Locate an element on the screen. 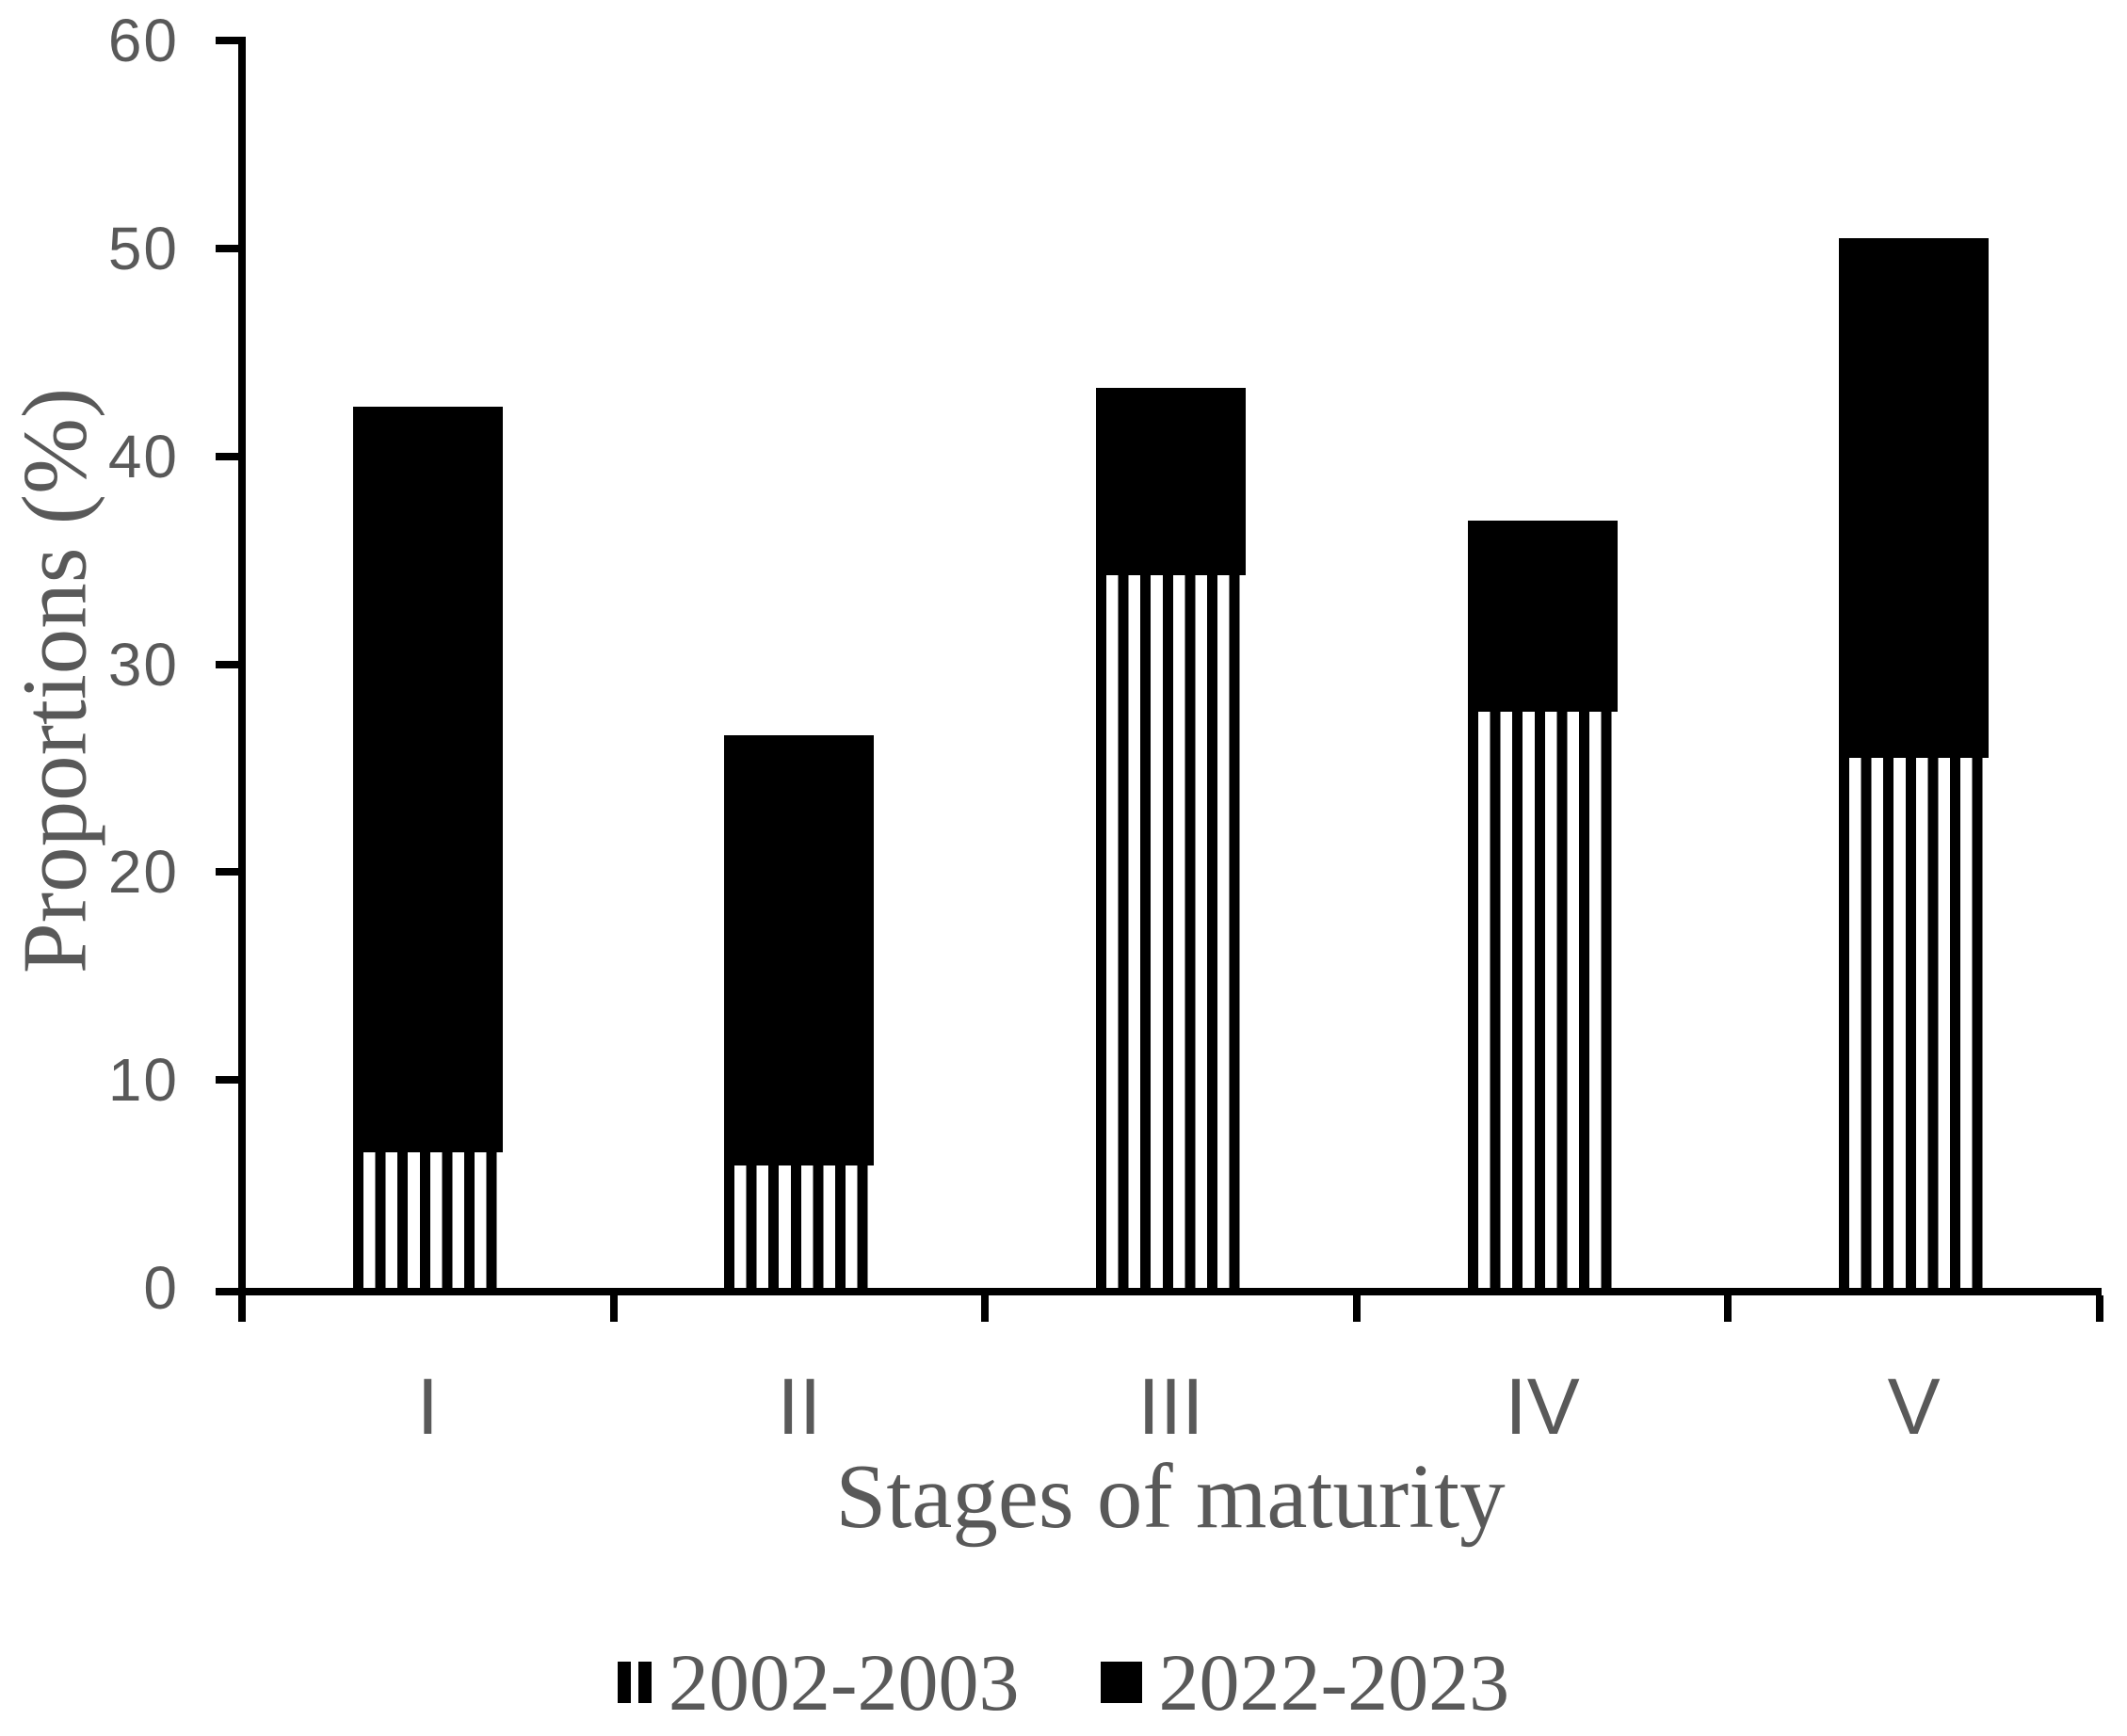  x-axis-line is located at coordinates (1159, 1291).